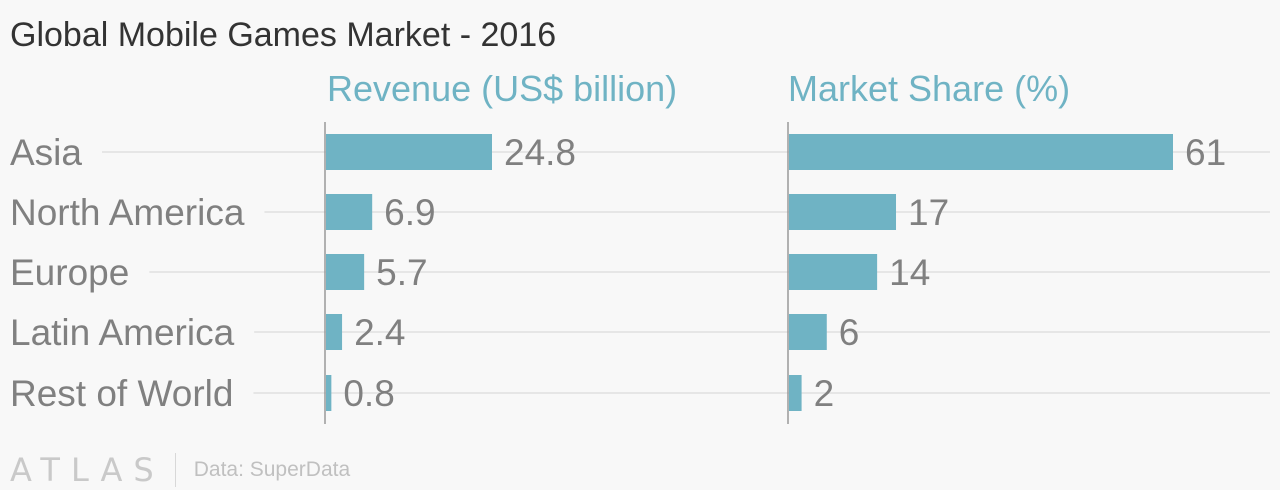 Image resolution: width=1280 pixels, height=490 pixels. What do you see at coordinates (368, 393) in the screenshot?
I see `value-label: 0.8` at bounding box center [368, 393].